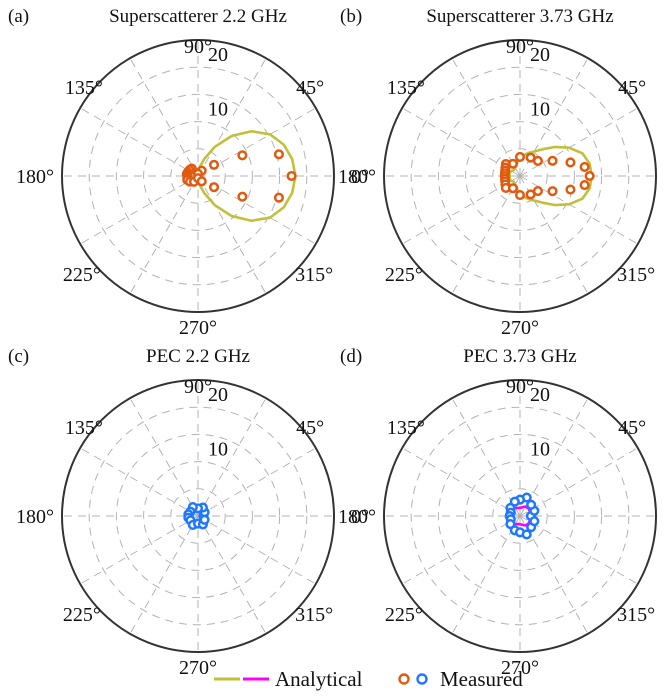 The height and width of the screenshot is (696, 672). I want to click on legend-measured-marker-pec, so click(422, 679).